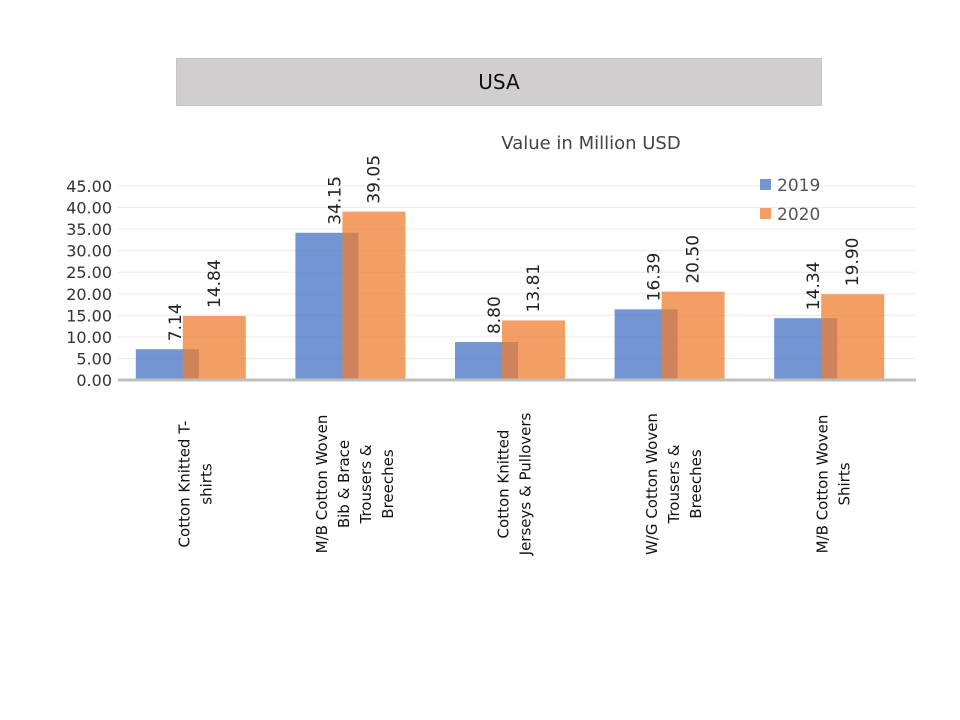 This screenshot has height=720, width=960. What do you see at coordinates (798, 186) in the screenshot?
I see `legend-label-2019: 2019` at bounding box center [798, 186].